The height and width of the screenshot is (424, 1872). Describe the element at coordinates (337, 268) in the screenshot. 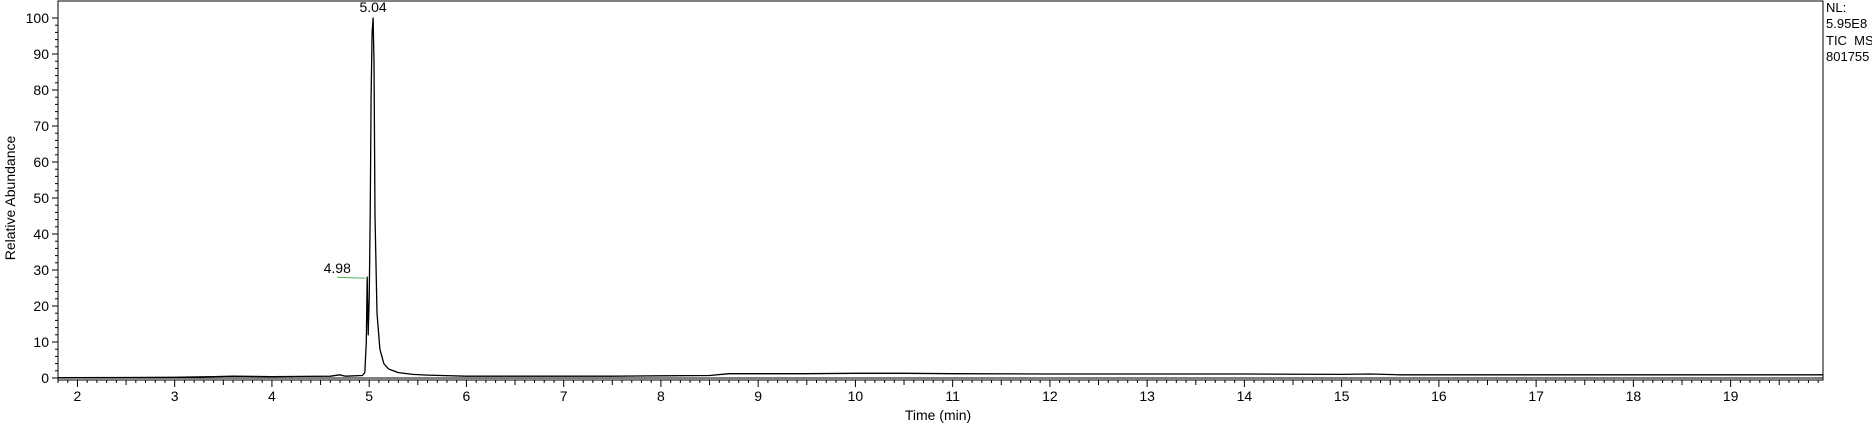

I see `peak-label: 4.98` at that location.